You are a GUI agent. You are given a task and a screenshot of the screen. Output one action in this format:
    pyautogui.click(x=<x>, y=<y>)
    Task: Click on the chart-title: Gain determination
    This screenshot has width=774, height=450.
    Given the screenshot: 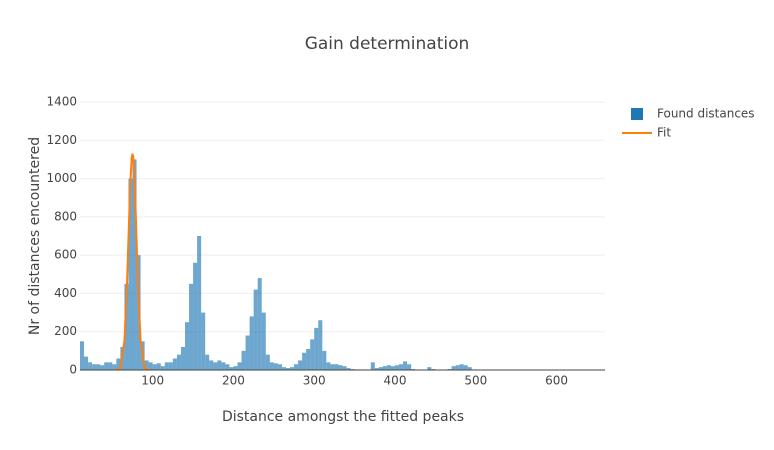 What is the action you would take?
    pyautogui.click(x=387, y=44)
    